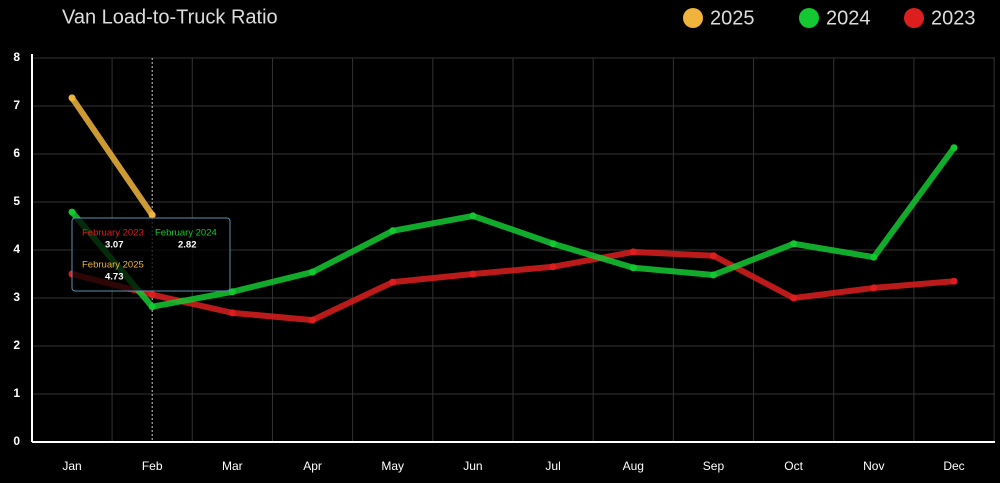 The width and height of the screenshot is (1000, 483). What do you see at coordinates (114, 245) in the screenshot?
I see `tooltip-value: 3.07` at bounding box center [114, 245].